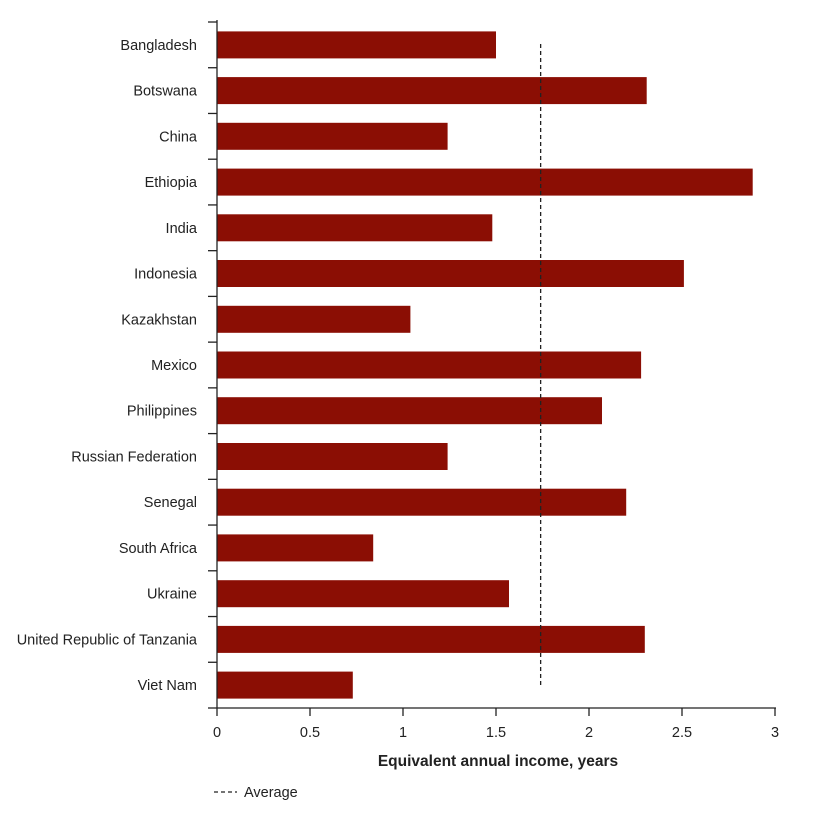 The height and width of the screenshot is (815, 815). What do you see at coordinates (450, 273) in the screenshot?
I see `bar-indonesia` at bounding box center [450, 273].